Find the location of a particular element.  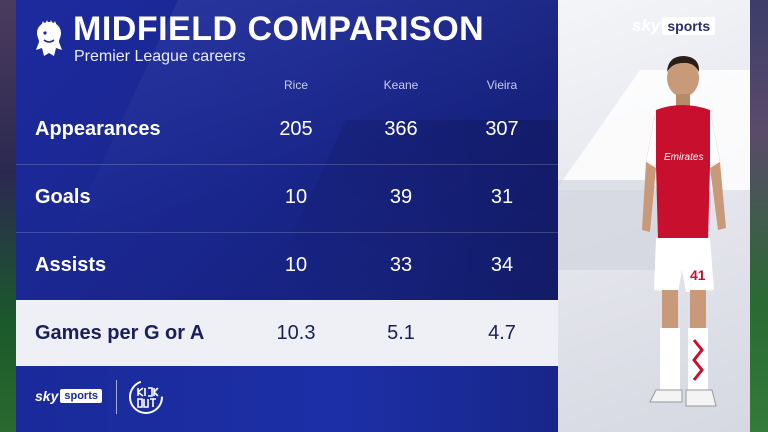

table-row-assists: Assists 10 33 34 is located at coordinates (287, 266).